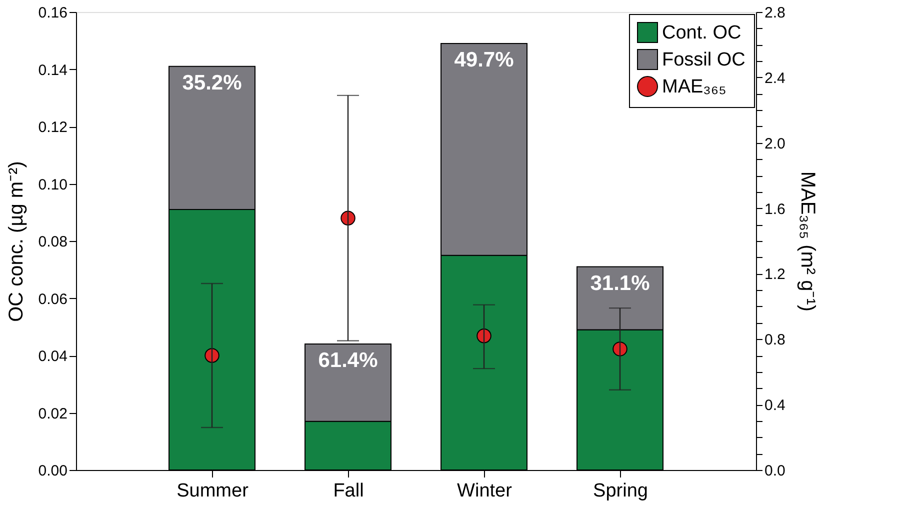 The width and height of the screenshot is (922, 527). Describe the element at coordinates (213, 491) in the screenshot. I see `x-tick-label: Summer` at that location.